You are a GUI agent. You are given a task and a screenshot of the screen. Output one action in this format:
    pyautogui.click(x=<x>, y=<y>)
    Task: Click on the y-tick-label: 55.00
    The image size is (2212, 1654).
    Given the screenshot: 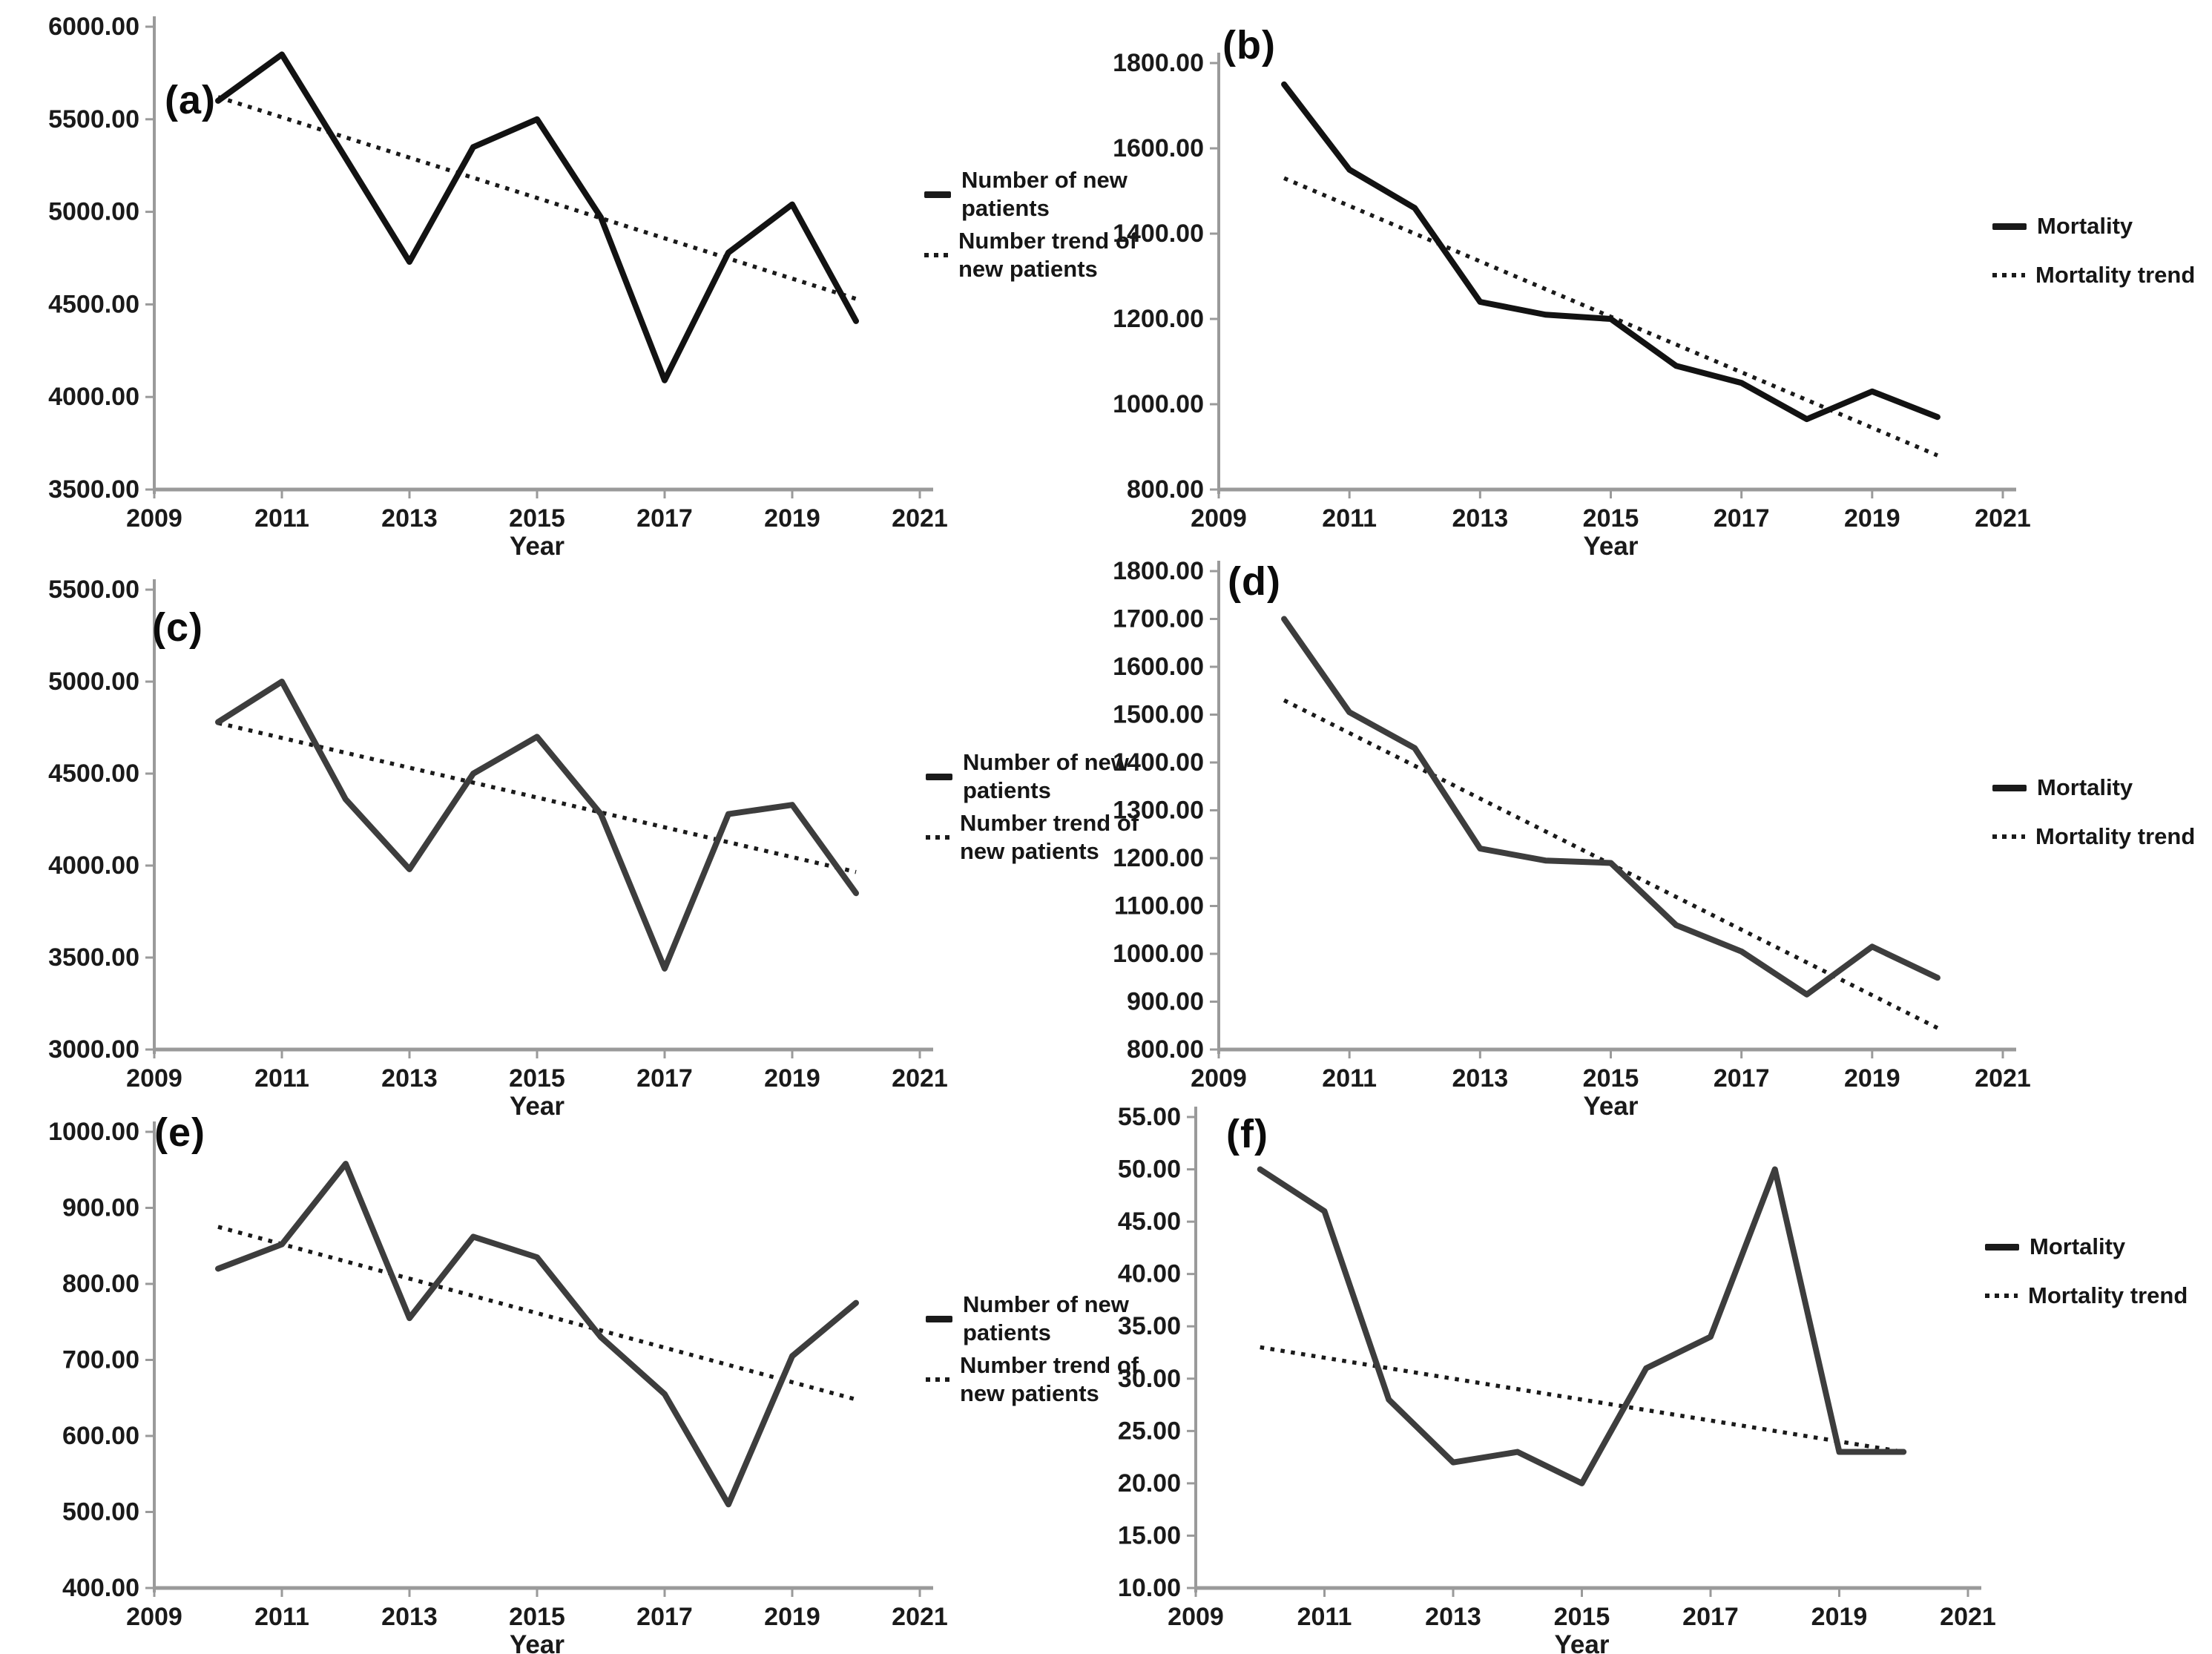 What is the action you would take?
    pyautogui.click(x=1150, y=1117)
    